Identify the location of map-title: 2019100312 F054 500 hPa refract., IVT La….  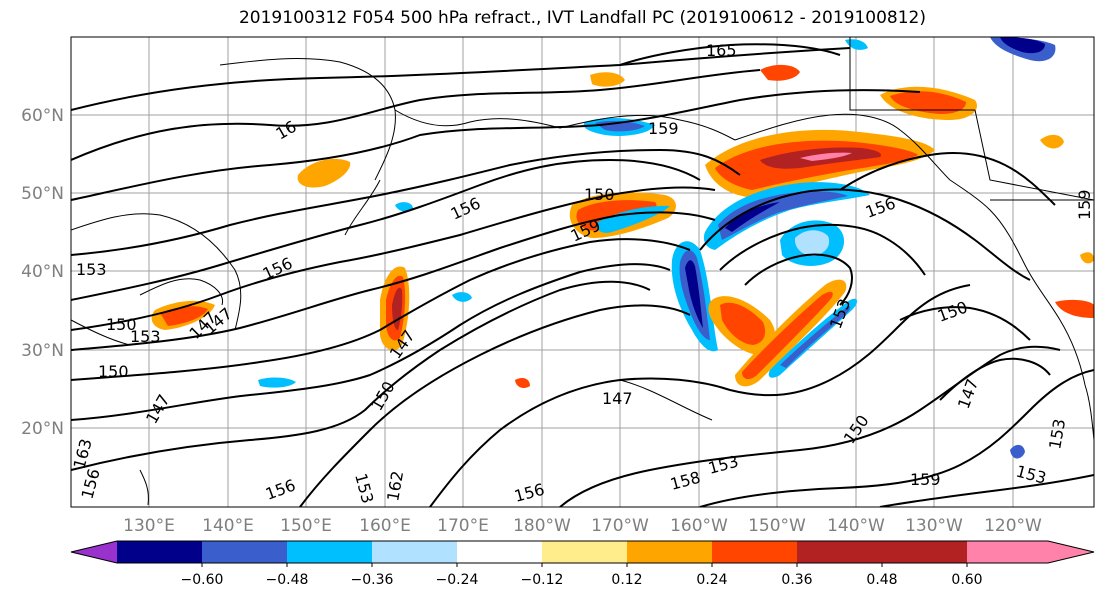
(582, 18).